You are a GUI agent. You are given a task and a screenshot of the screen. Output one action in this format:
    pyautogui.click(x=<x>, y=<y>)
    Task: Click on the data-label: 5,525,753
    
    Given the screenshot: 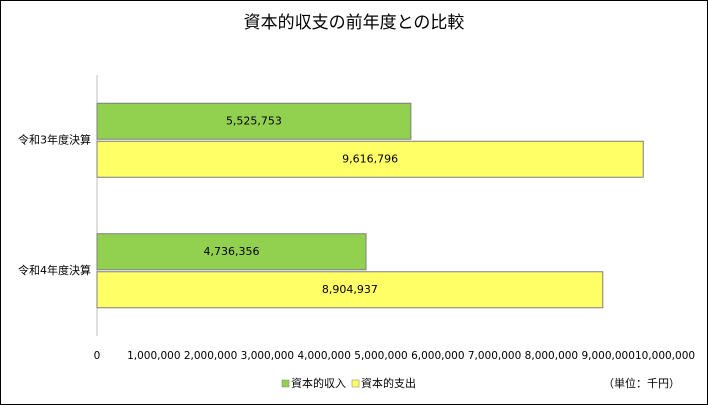 What is the action you would take?
    pyautogui.click(x=254, y=120)
    